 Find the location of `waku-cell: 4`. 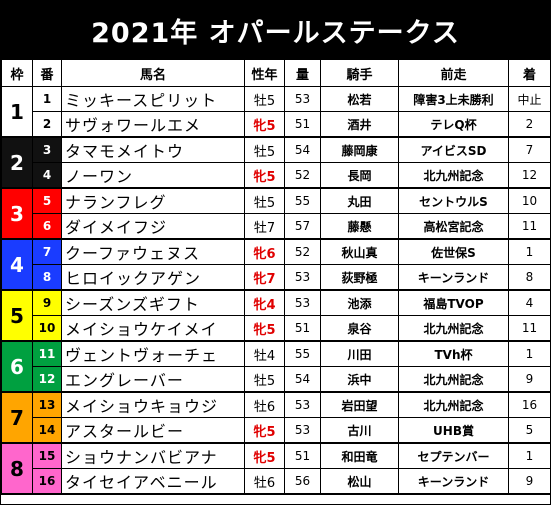

waku-cell: 4 is located at coordinates (17, 264).